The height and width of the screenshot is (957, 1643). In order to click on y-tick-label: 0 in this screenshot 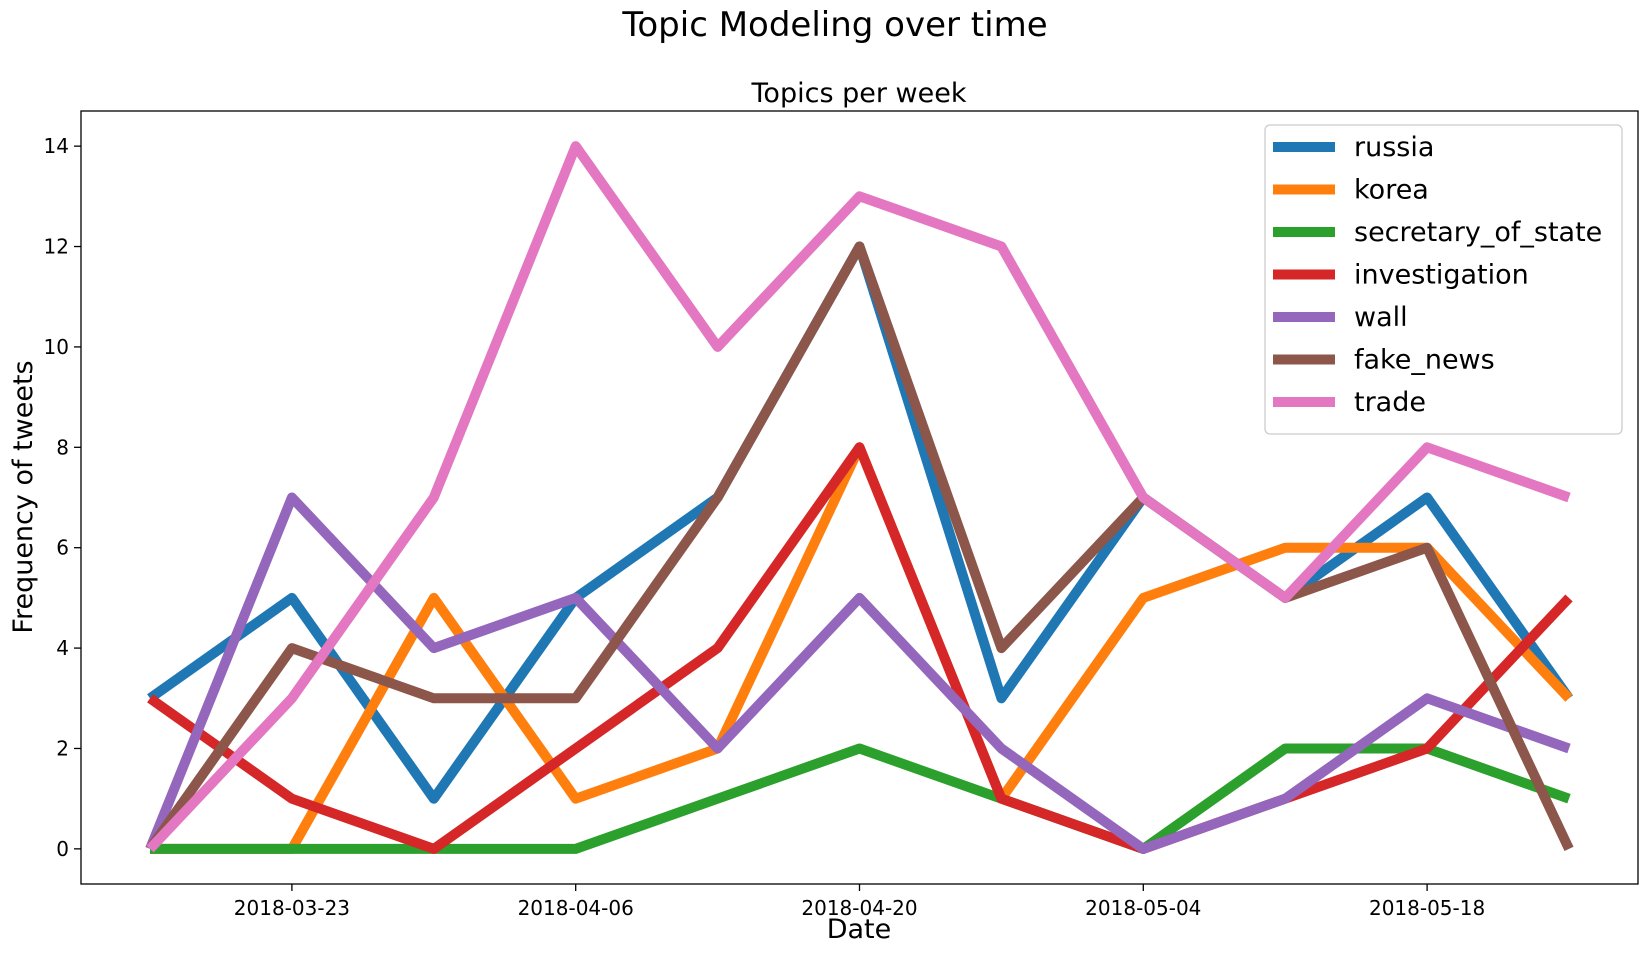, I will do `click(62, 849)`.